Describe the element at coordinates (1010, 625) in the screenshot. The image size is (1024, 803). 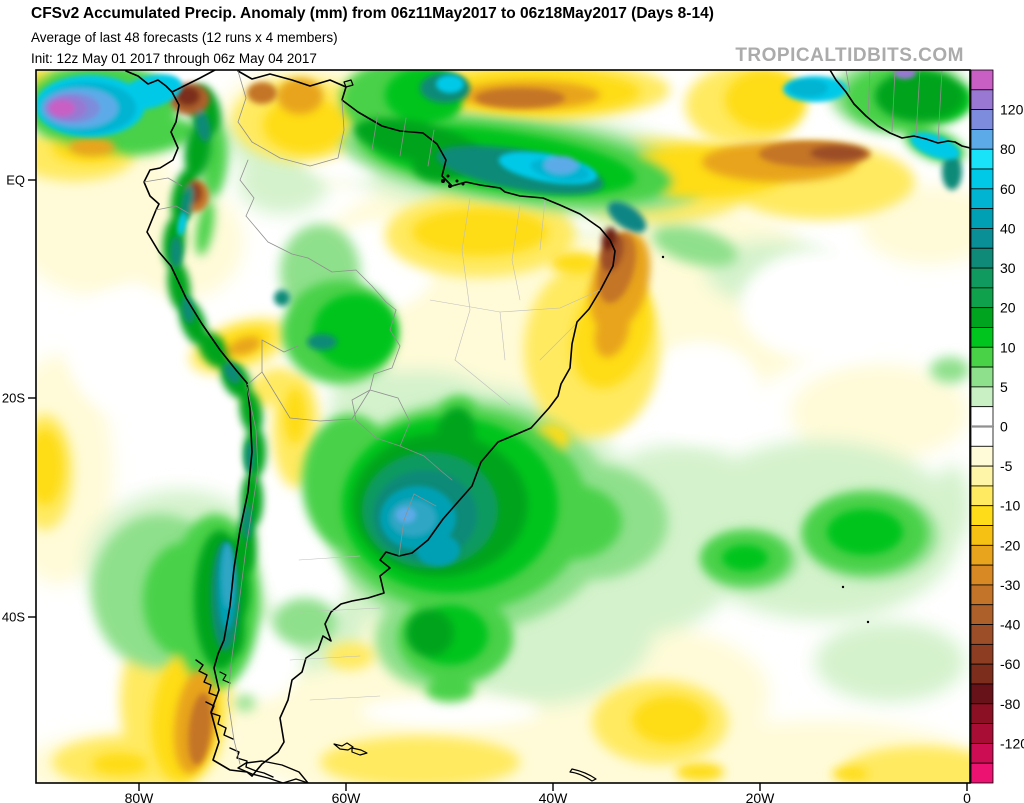
I see `colorbar-label: -40` at that location.